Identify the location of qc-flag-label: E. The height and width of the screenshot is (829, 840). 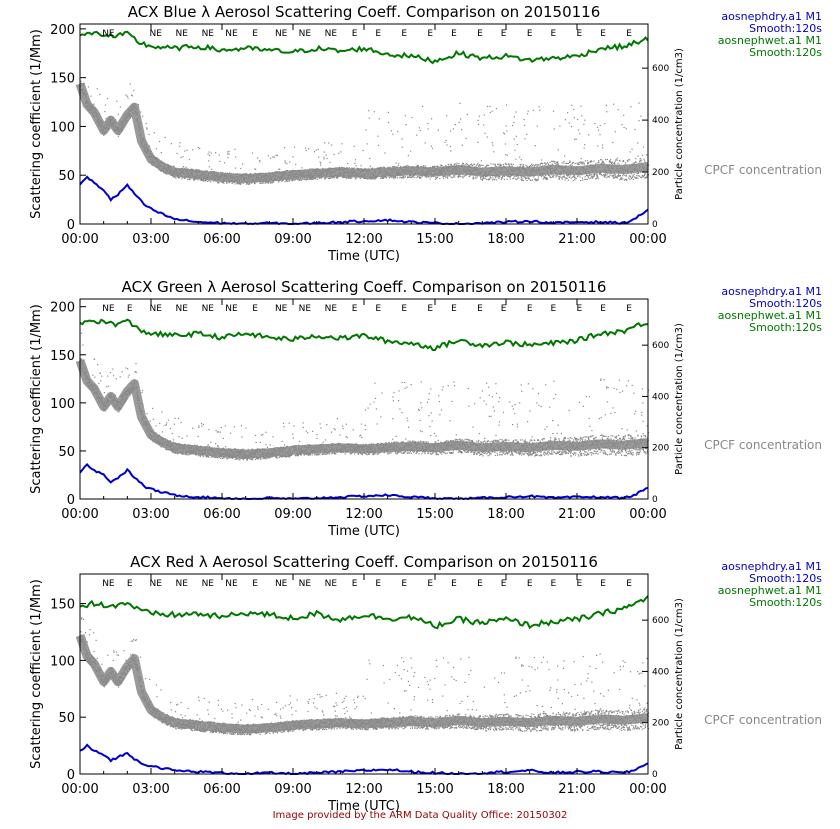
(255, 34).